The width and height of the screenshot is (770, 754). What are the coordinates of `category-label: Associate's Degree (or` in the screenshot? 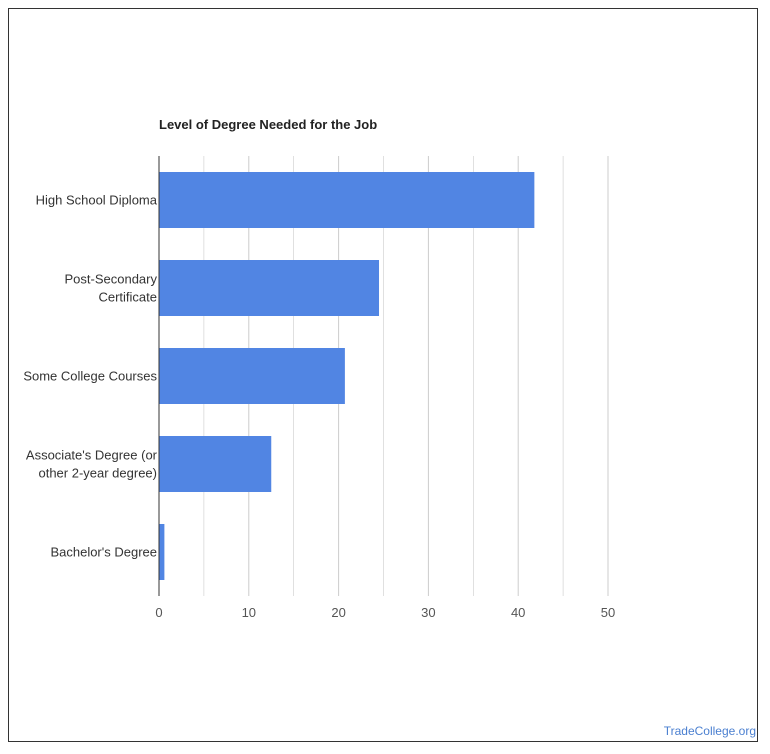 It's located at (92, 455).